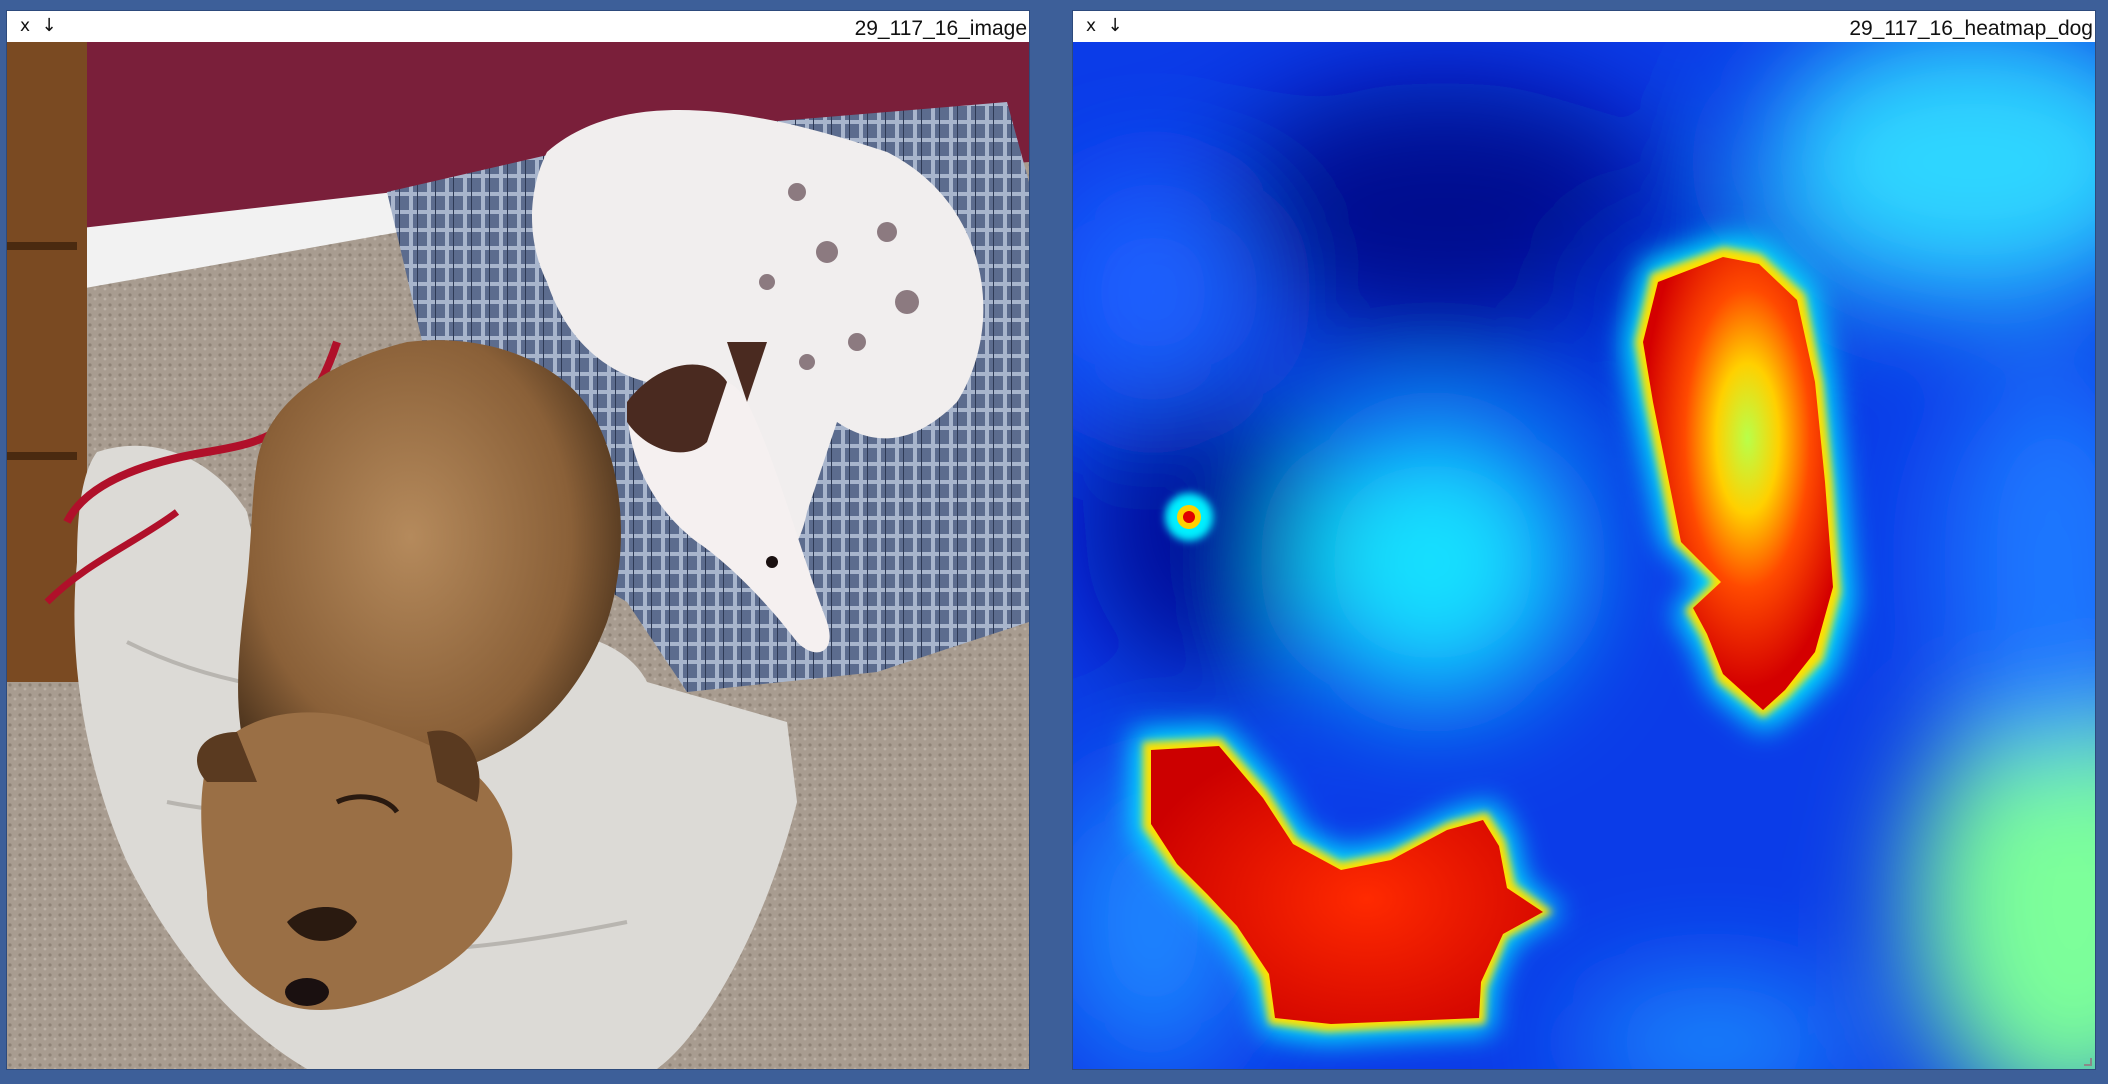 The width and height of the screenshot is (2108, 1084). What do you see at coordinates (940, 28) in the screenshot?
I see `window-title: 29_117_16_image` at bounding box center [940, 28].